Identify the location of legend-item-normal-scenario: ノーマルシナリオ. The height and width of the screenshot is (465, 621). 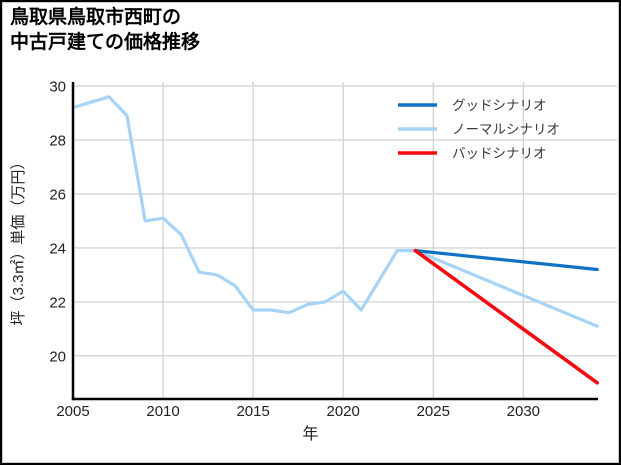
(479, 129).